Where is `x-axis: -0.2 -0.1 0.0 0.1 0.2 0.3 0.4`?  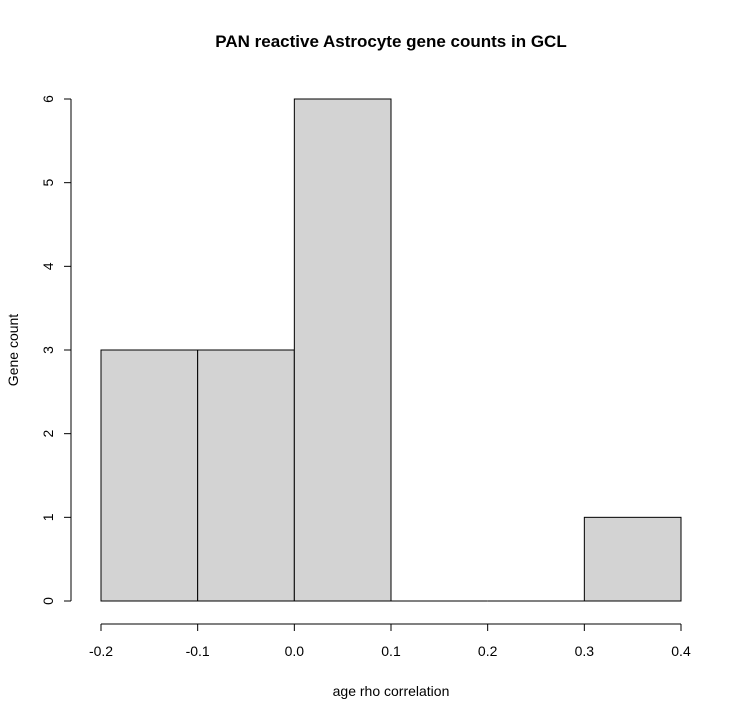
x-axis: -0.2 -0.1 0.0 0.1 0.2 0.3 0.4 is located at coordinates (390, 641).